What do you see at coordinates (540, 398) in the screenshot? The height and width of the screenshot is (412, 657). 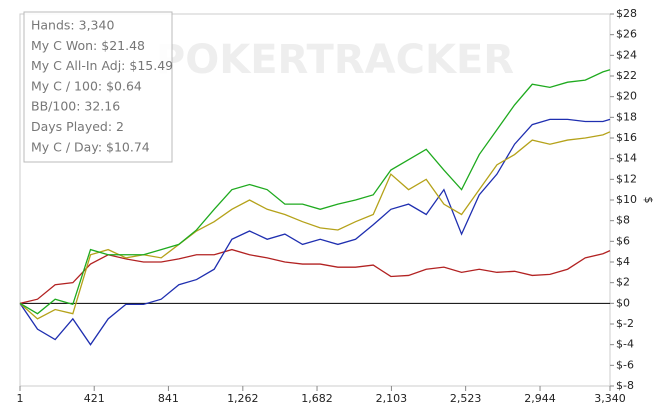 I see `x-tick-label: 2,944` at bounding box center [540, 398].